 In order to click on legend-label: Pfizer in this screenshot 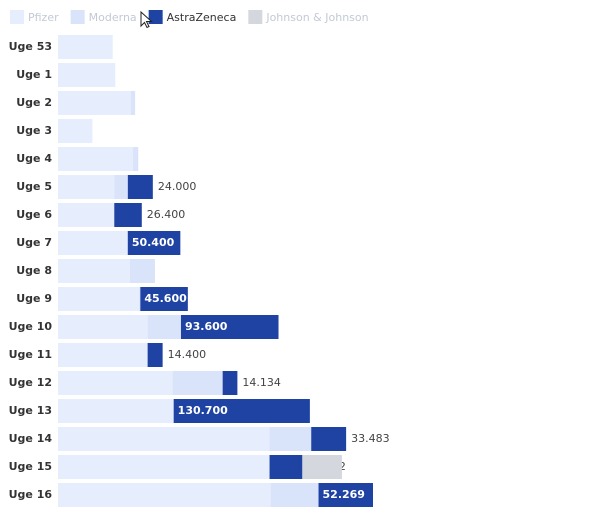, I will do `click(43, 17)`.